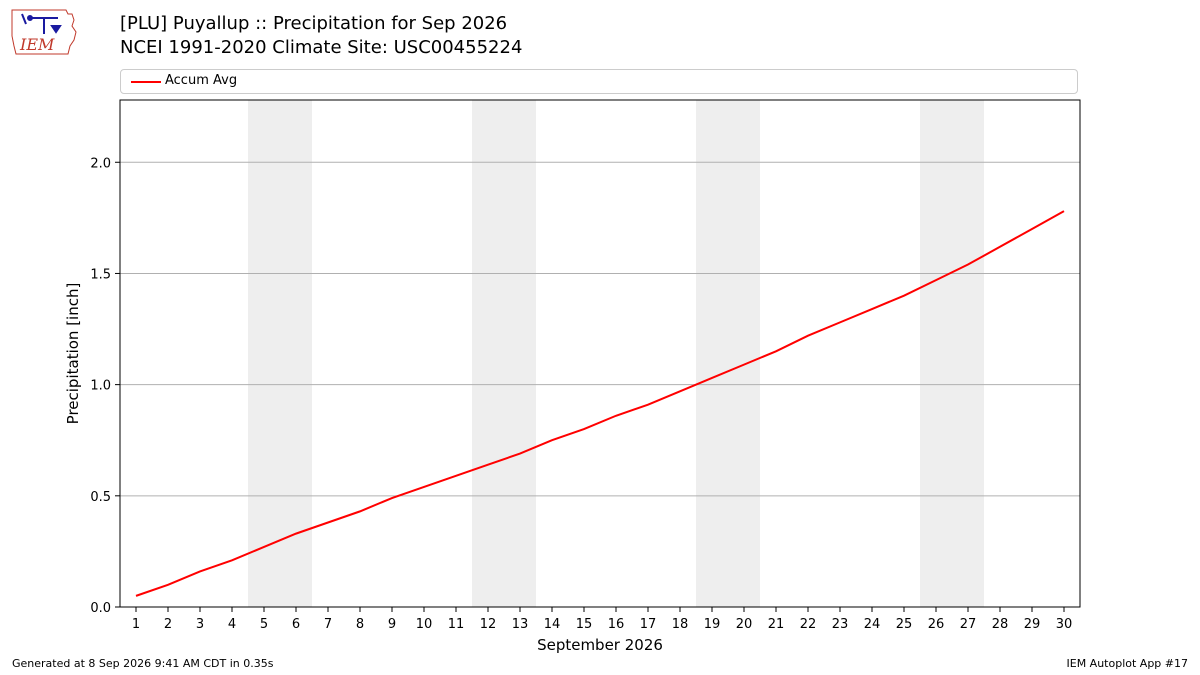 This screenshot has width=1200, height=675. Describe the element at coordinates (201, 80) in the screenshot. I see `legend-label-accum-avg: Accum Avg` at that location.